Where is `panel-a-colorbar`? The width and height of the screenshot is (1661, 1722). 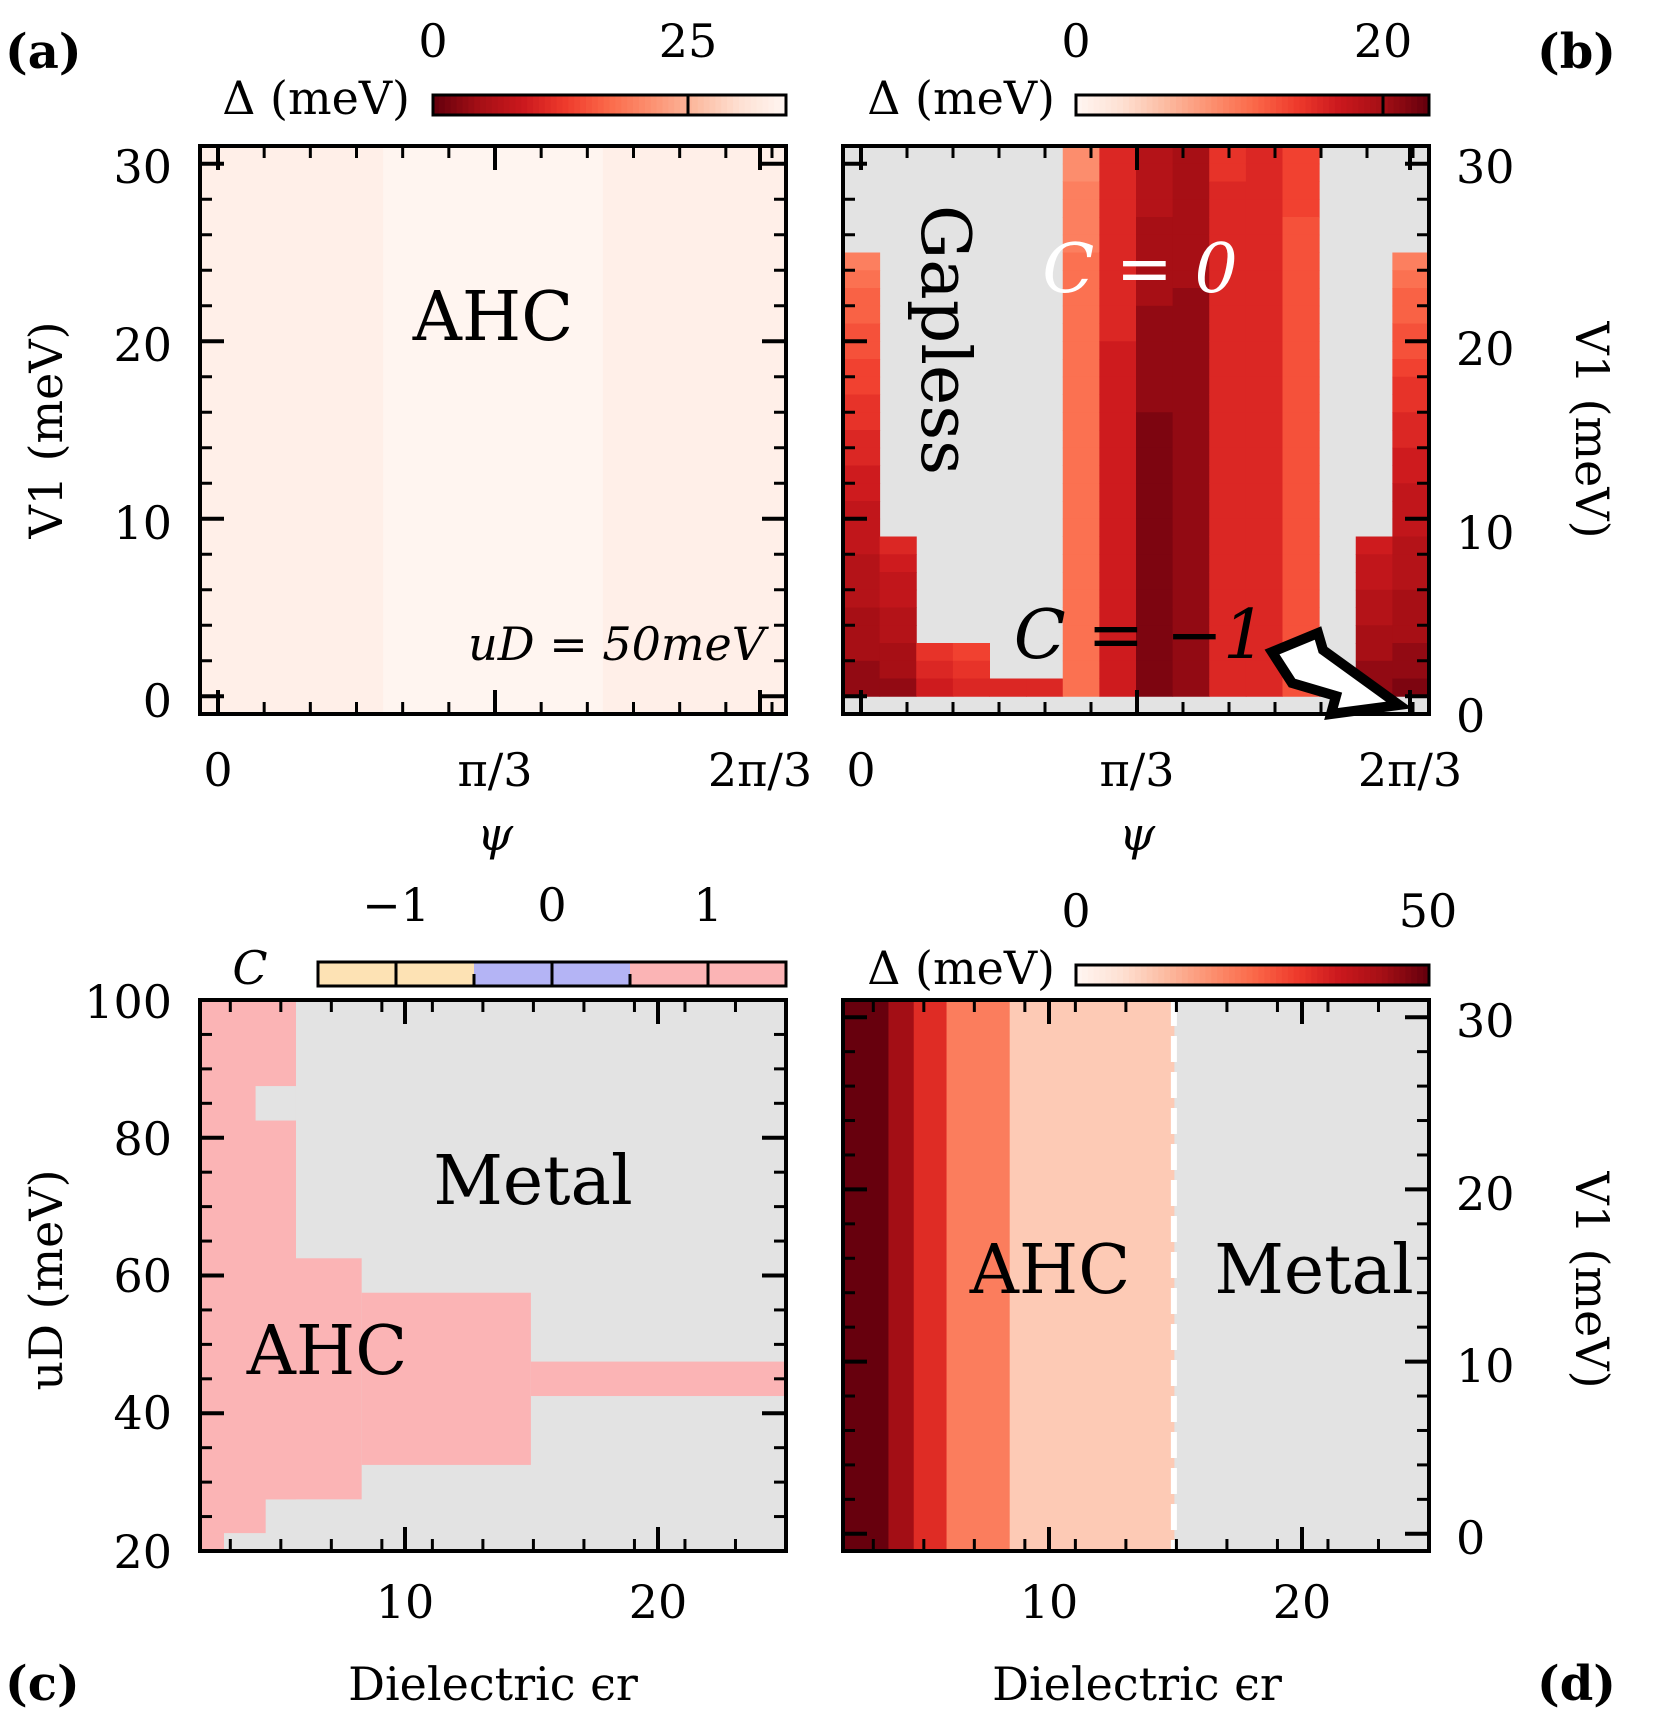
panel-a-colorbar is located at coordinates (609, 105).